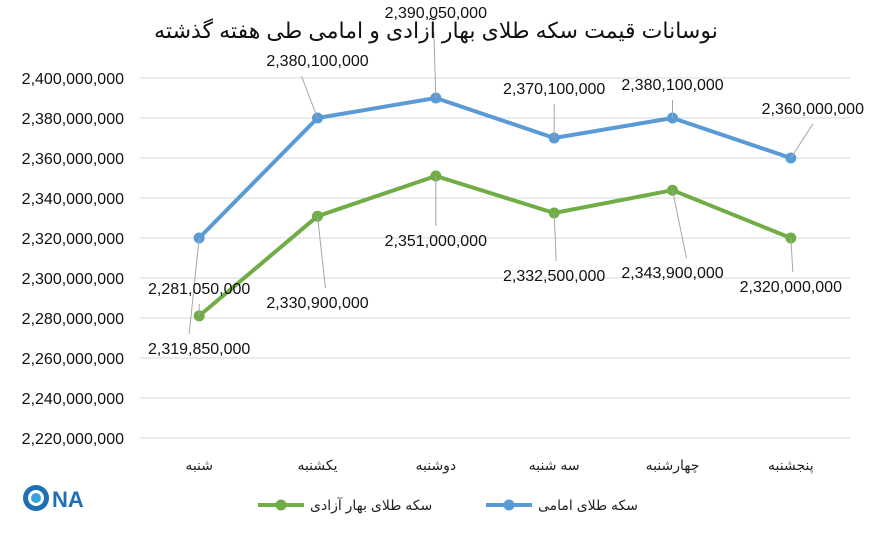 This screenshot has width=872, height=535. Describe the element at coordinates (199, 349) in the screenshot. I see `data-label: 2,319,850,000` at that location.